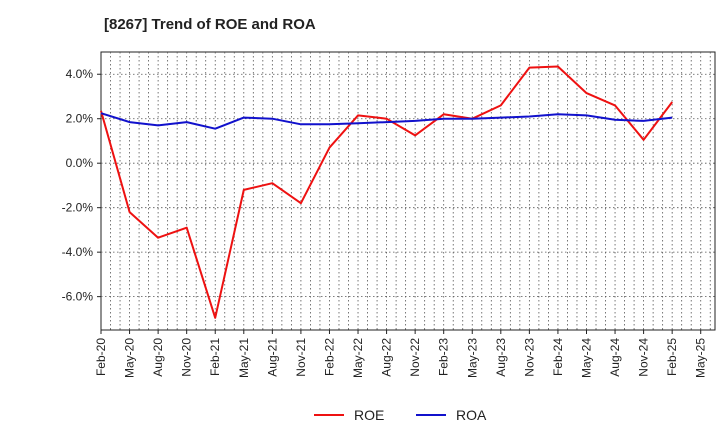 The width and height of the screenshot is (720, 440). Describe the element at coordinates (101, 357) in the screenshot. I see `x-tick-label: Feb-20` at that location.